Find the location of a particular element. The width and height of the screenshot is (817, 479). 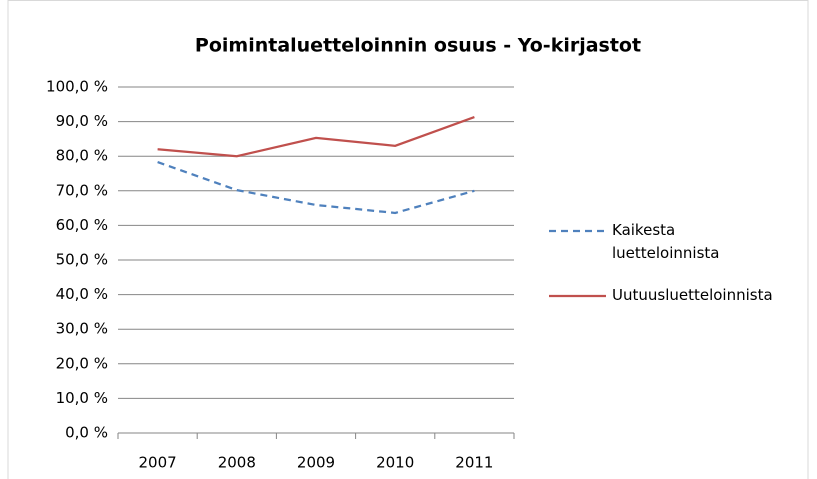

x-tick-label: 2008 is located at coordinates (237, 463).